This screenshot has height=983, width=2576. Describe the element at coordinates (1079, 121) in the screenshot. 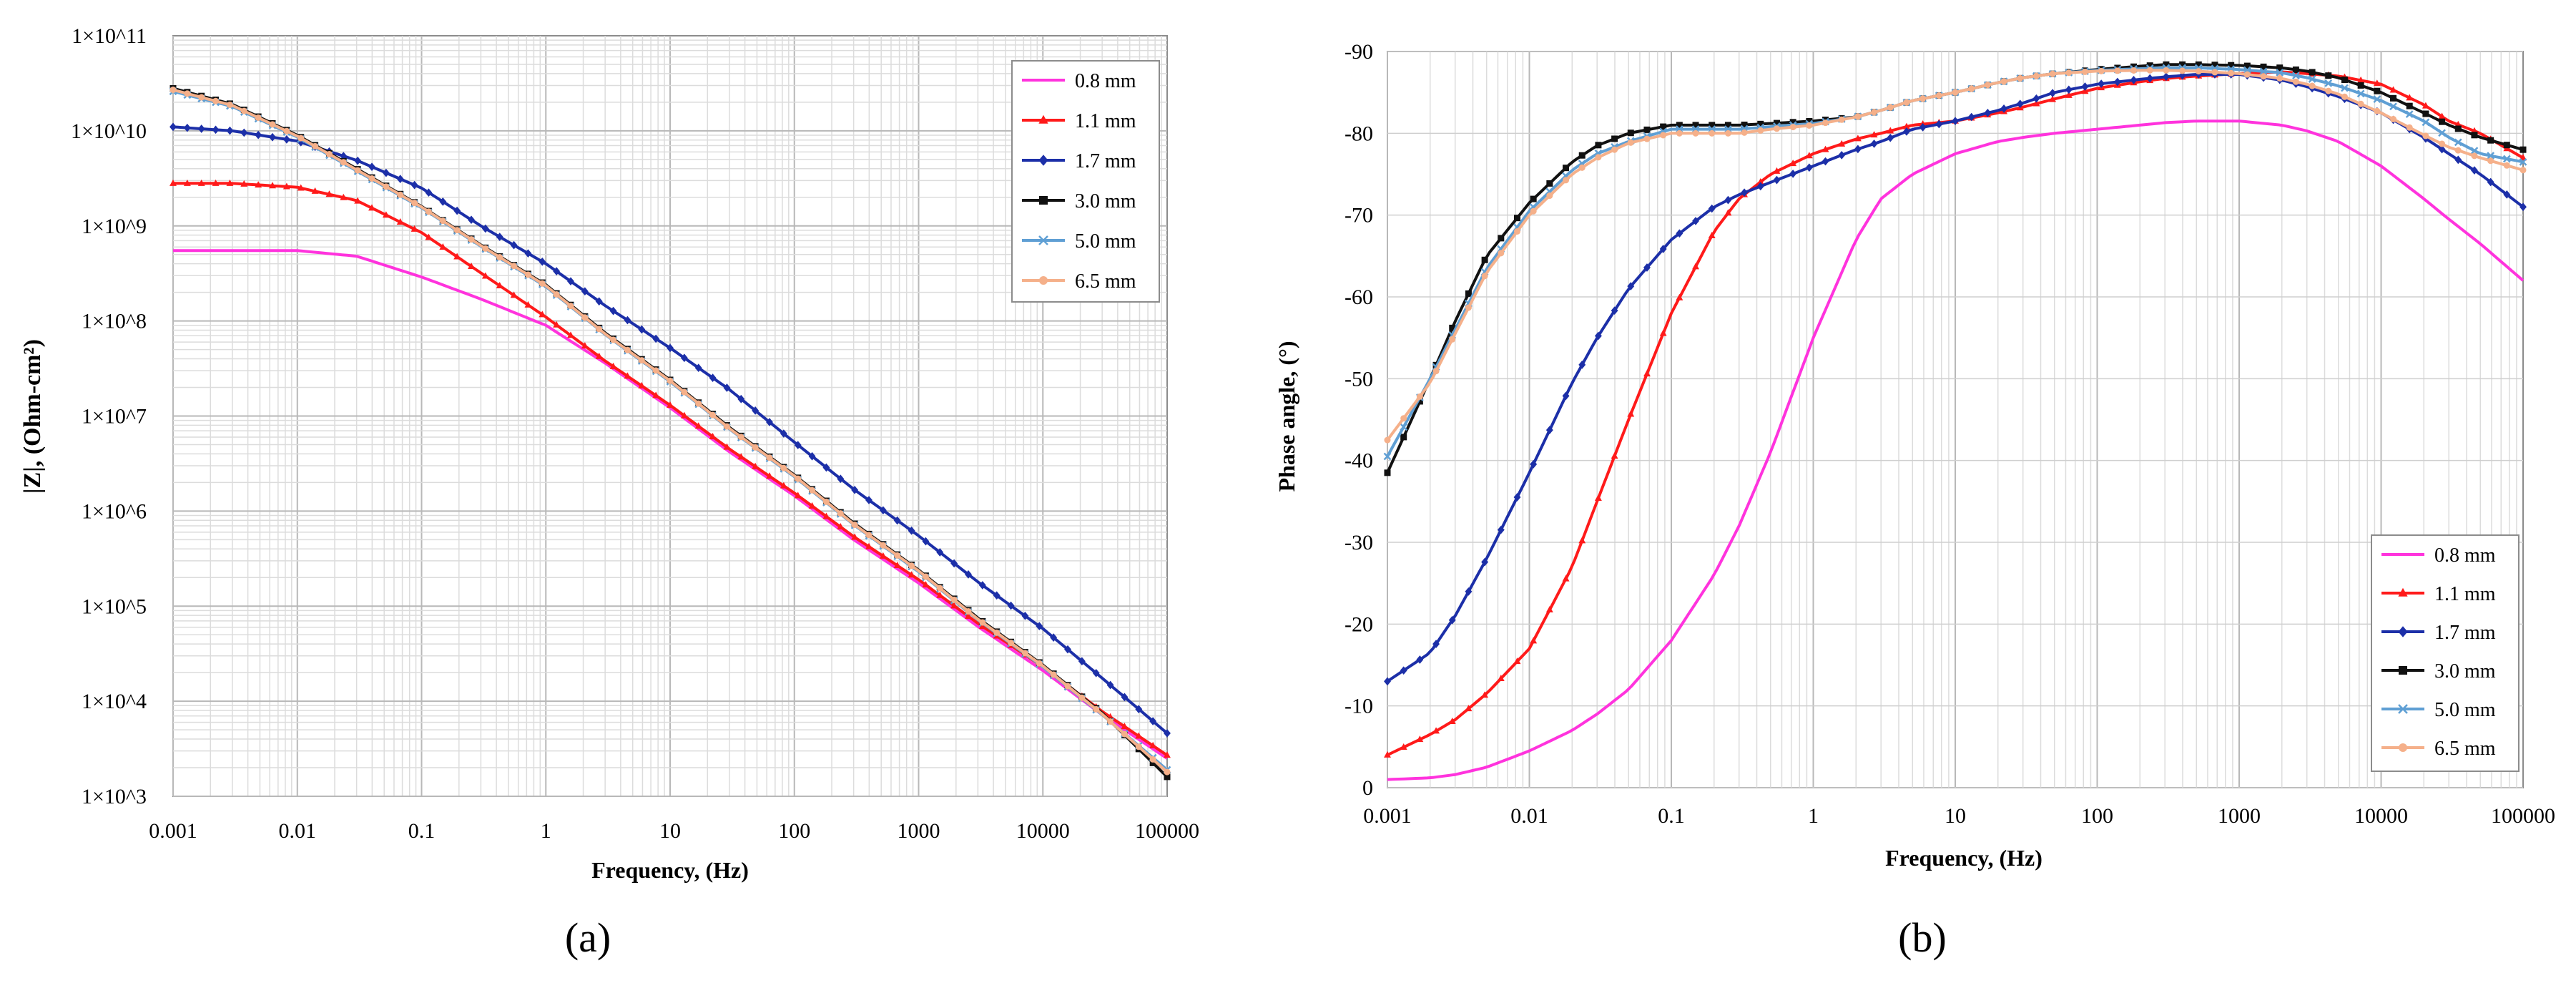

I see `legend-entry: 1.1 mm` at that location.